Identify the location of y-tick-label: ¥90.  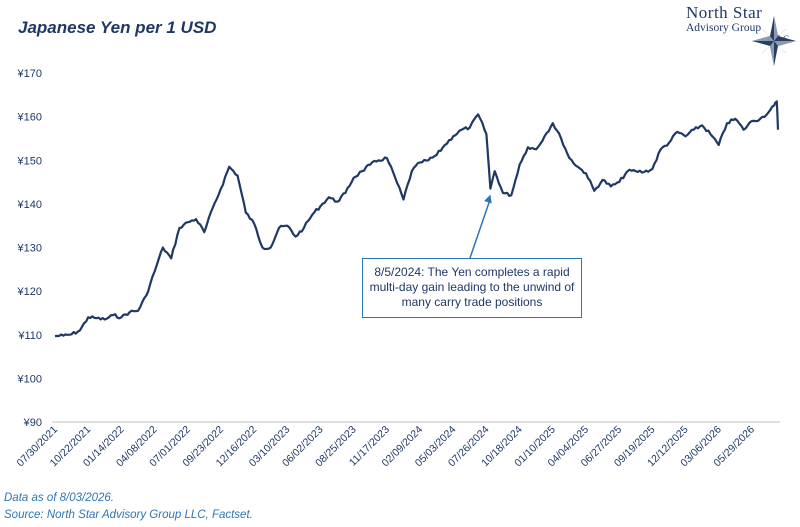
(32, 423).